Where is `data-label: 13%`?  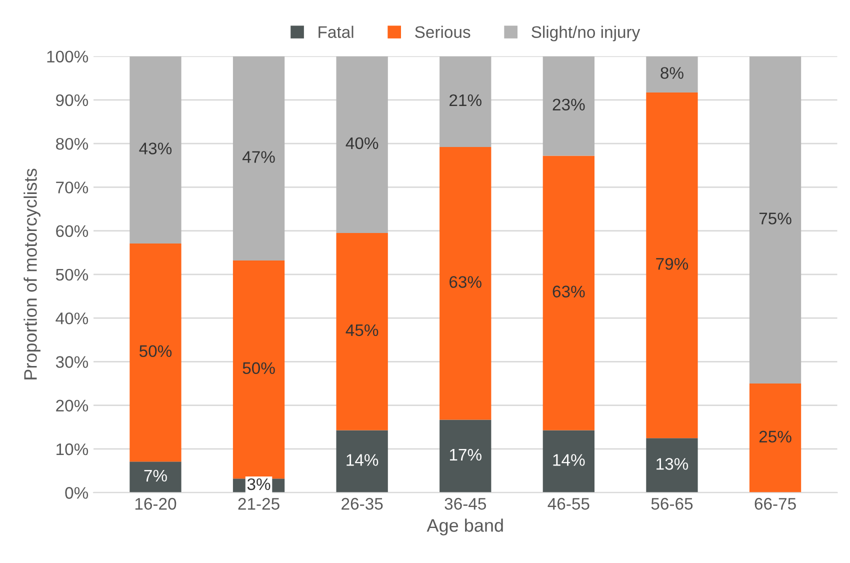 data-label: 13% is located at coordinates (672, 464).